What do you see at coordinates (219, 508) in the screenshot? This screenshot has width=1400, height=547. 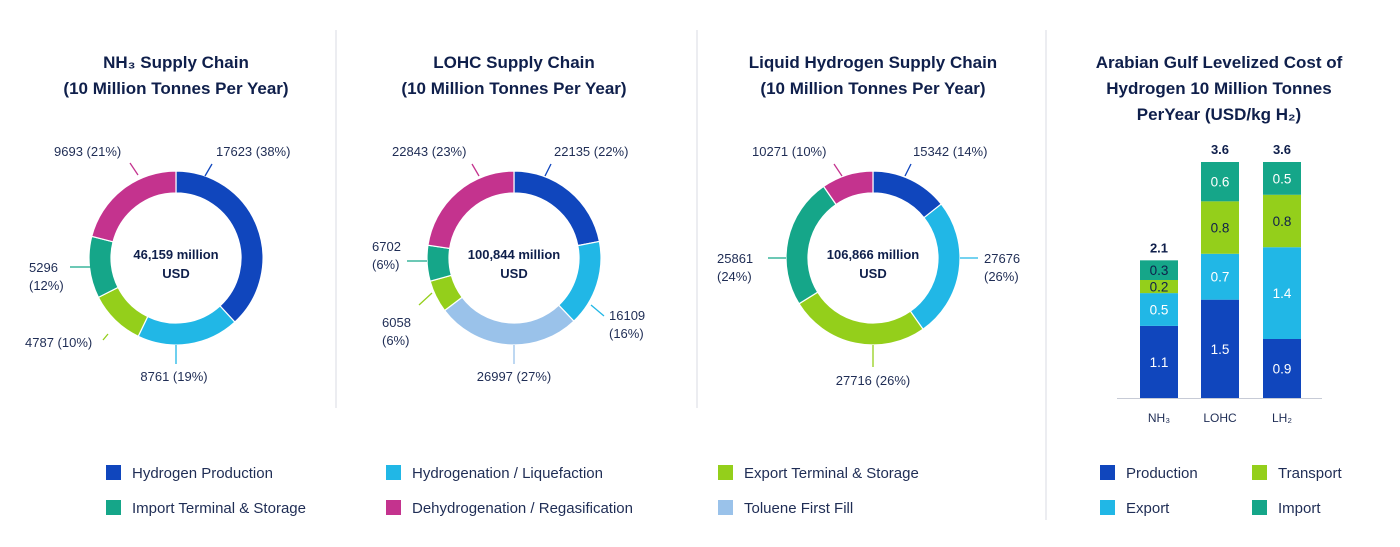 I see `legend-label: Import Terminal & Storage` at bounding box center [219, 508].